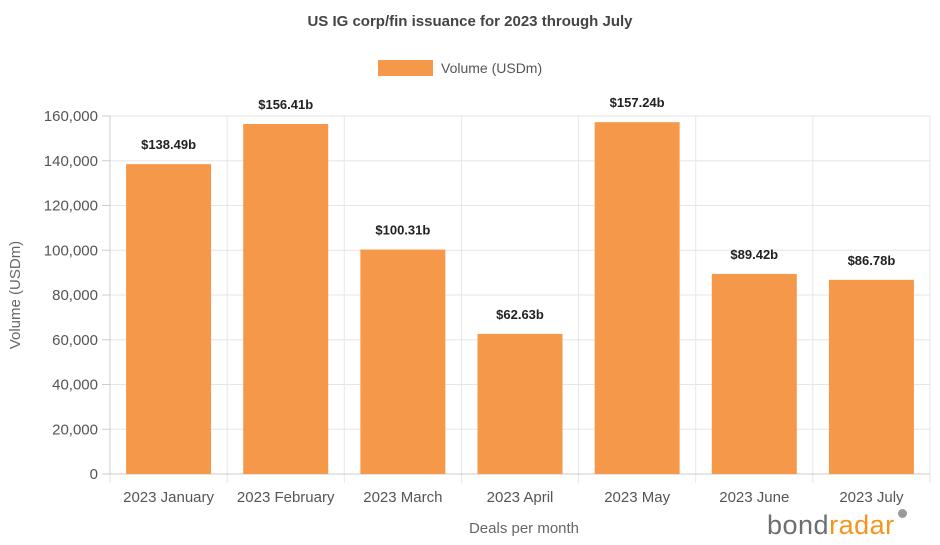 This screenshot has height=545, width=940. I want to click on y-tick-label: 160,000, so click(71, 116).